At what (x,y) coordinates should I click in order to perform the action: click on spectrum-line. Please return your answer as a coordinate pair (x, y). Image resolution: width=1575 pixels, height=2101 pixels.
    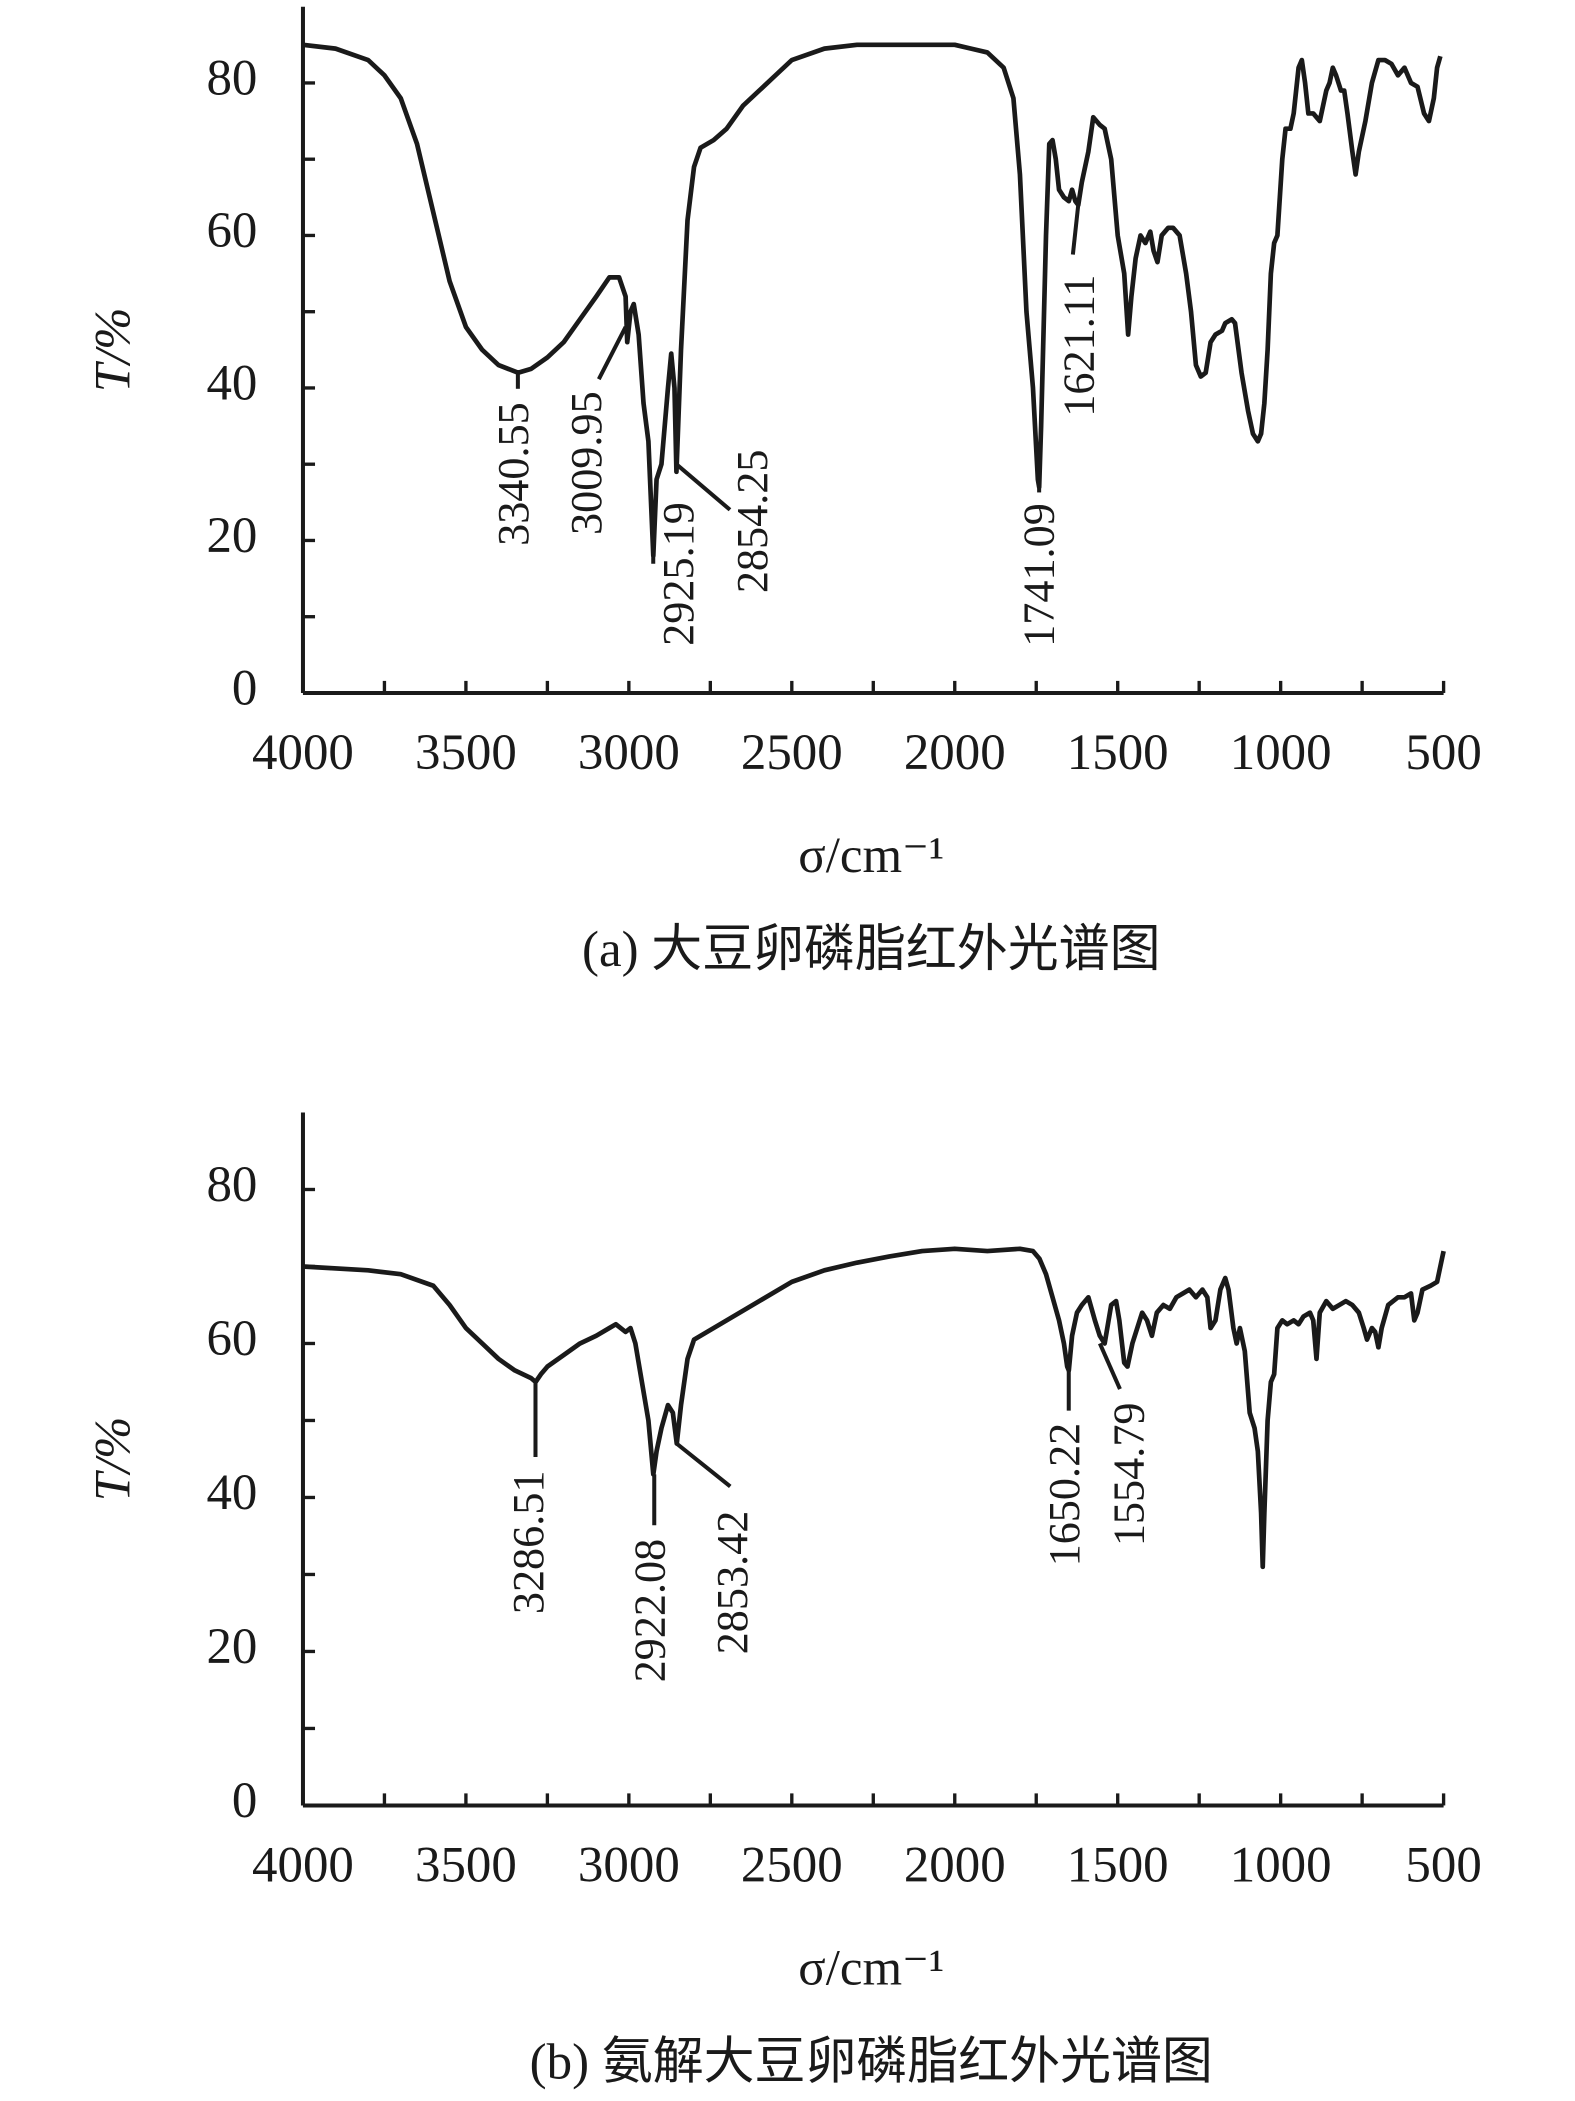
    Looking at the image, I should click on (874, 1408).